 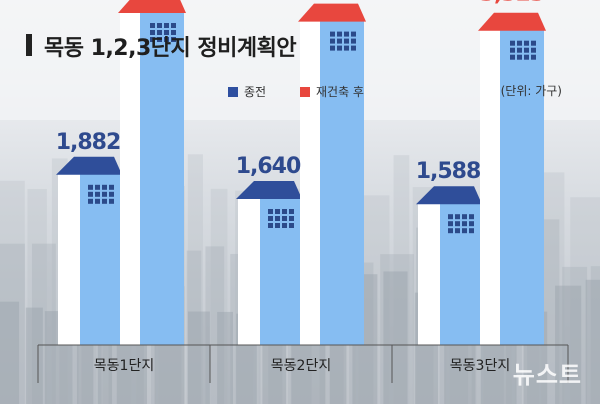 I want to click on bar-before-body-right, so click(x=280, y=271).